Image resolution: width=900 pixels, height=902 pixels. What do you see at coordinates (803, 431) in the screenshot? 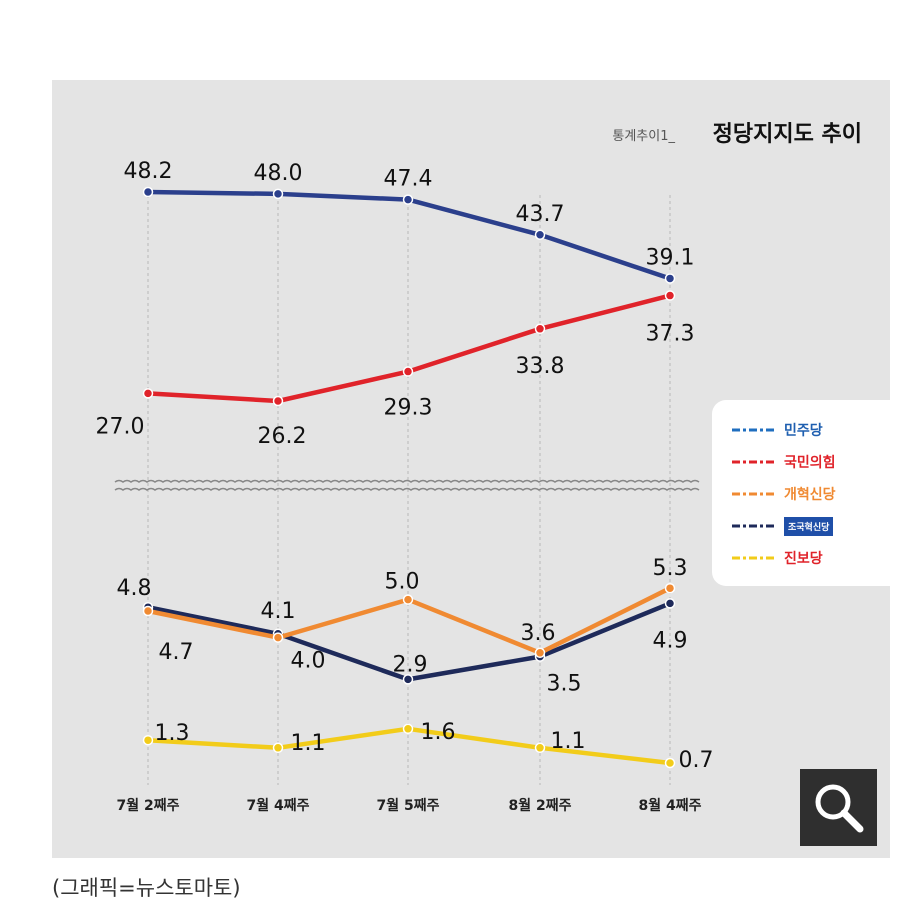
I see `legend-label: 민주당` at bounding box center [803, 431].